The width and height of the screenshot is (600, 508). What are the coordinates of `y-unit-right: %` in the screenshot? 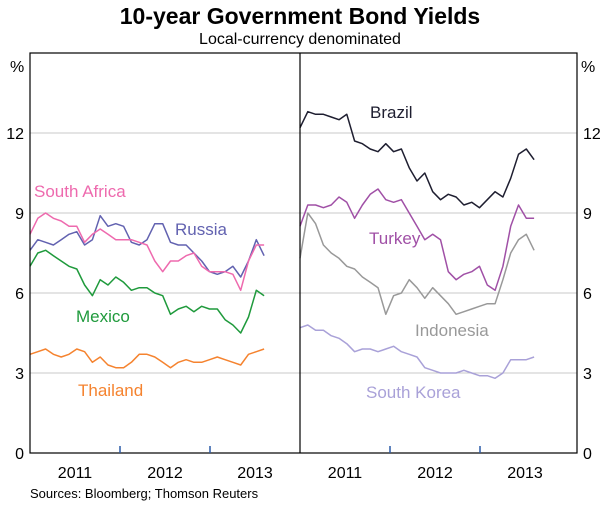 It's located at (588, 67).